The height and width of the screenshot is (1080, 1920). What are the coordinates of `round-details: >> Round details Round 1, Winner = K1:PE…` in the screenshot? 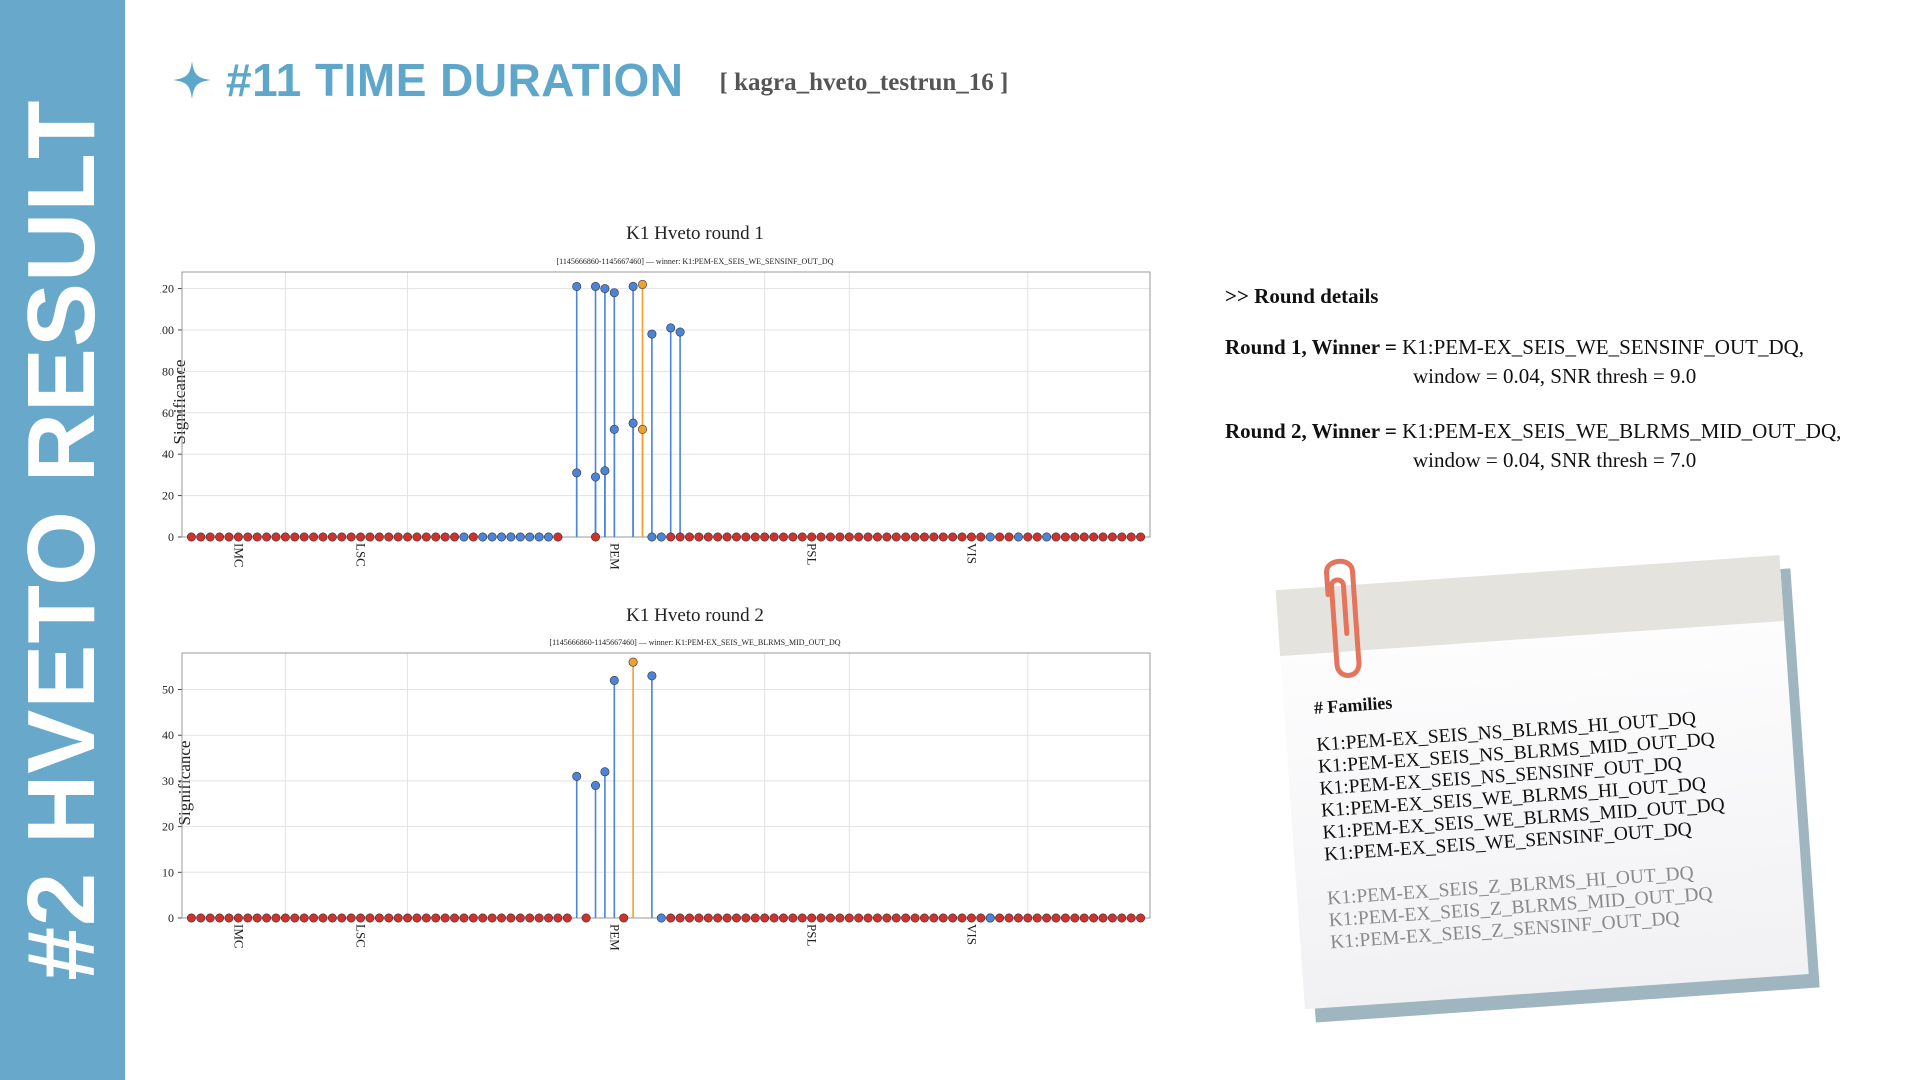 It's located at (1565, 391).